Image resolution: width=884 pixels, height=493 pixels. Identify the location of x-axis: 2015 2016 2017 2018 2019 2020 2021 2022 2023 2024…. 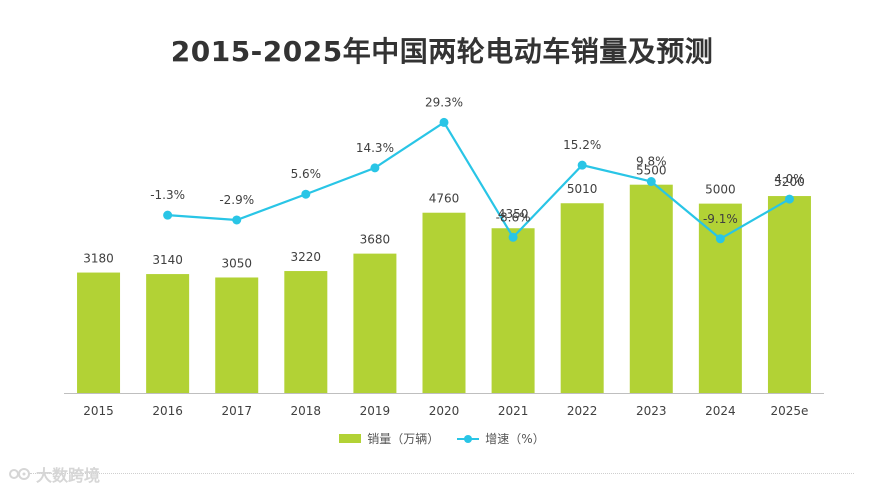
(444, 405).